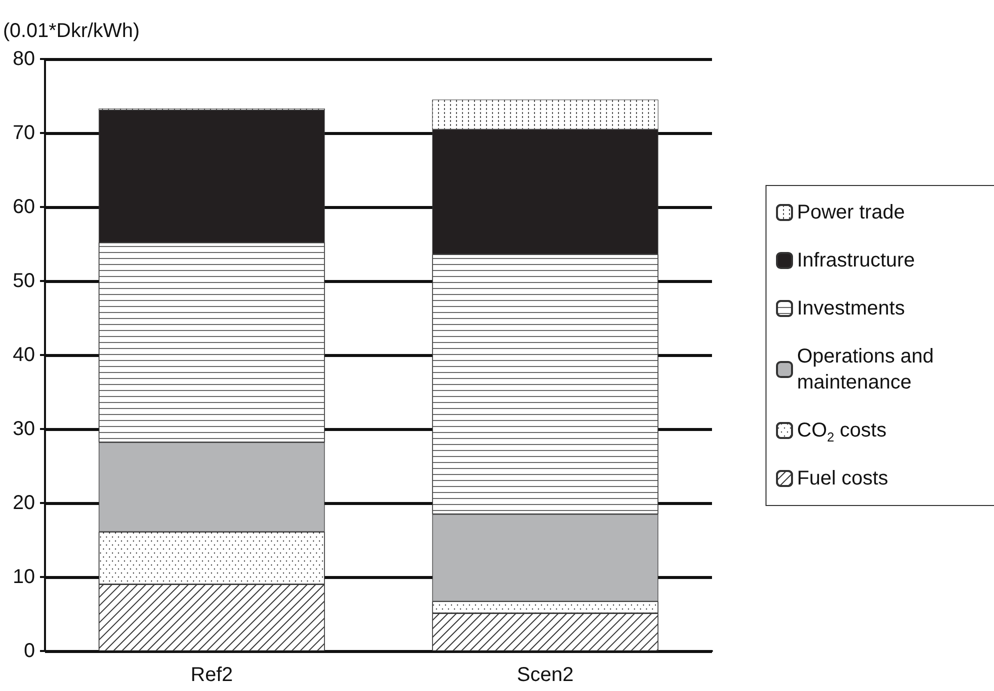 The height and width of the screenshot is (691, 994). Describe the element at coordinates (23, 207) in the screenshot. I see `y-tick-label: 60` at that location.